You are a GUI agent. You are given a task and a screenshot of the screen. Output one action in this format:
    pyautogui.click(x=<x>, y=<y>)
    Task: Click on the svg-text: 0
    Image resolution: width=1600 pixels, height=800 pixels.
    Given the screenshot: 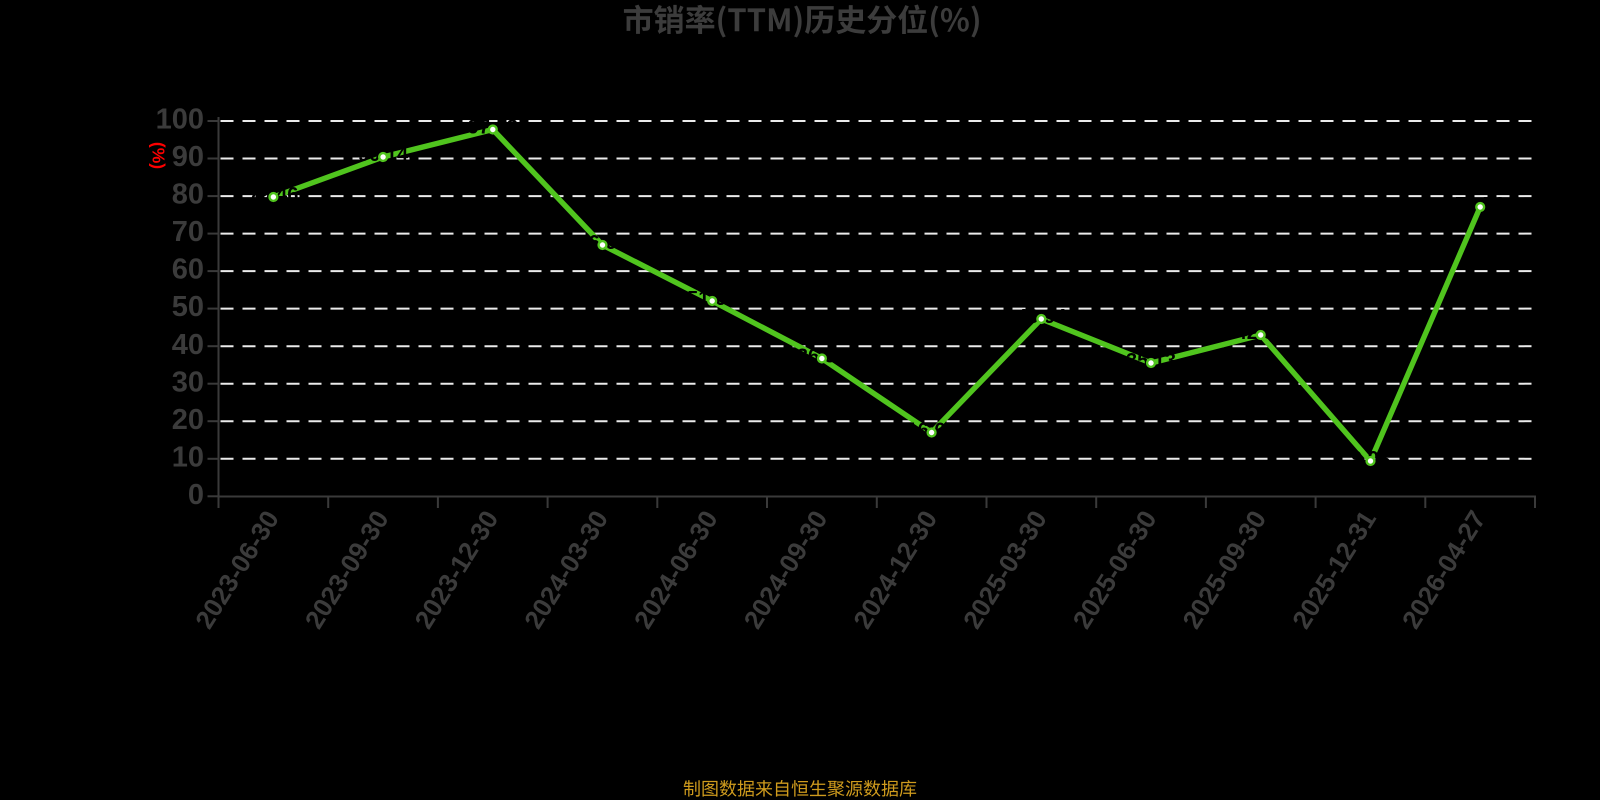 What is the action you would take?
    pyautogui.click(x=196, y=495)
    